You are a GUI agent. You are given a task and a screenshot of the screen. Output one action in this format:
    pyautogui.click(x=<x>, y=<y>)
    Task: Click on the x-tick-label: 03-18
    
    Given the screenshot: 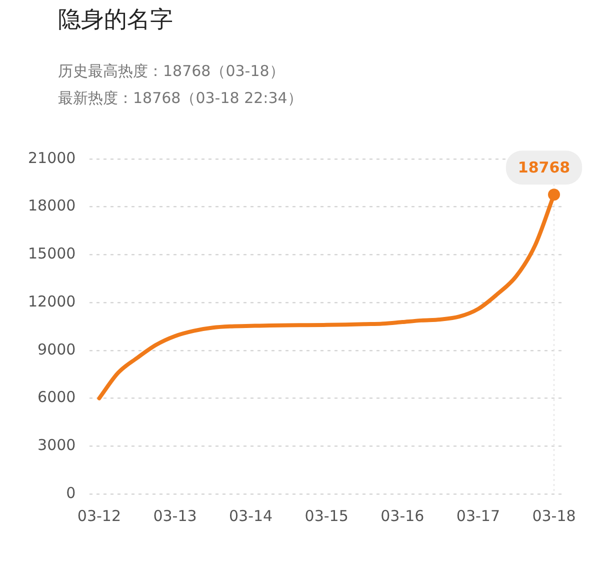 What is the action you would take?
    pyautogui.click(x=554, y=515)
    